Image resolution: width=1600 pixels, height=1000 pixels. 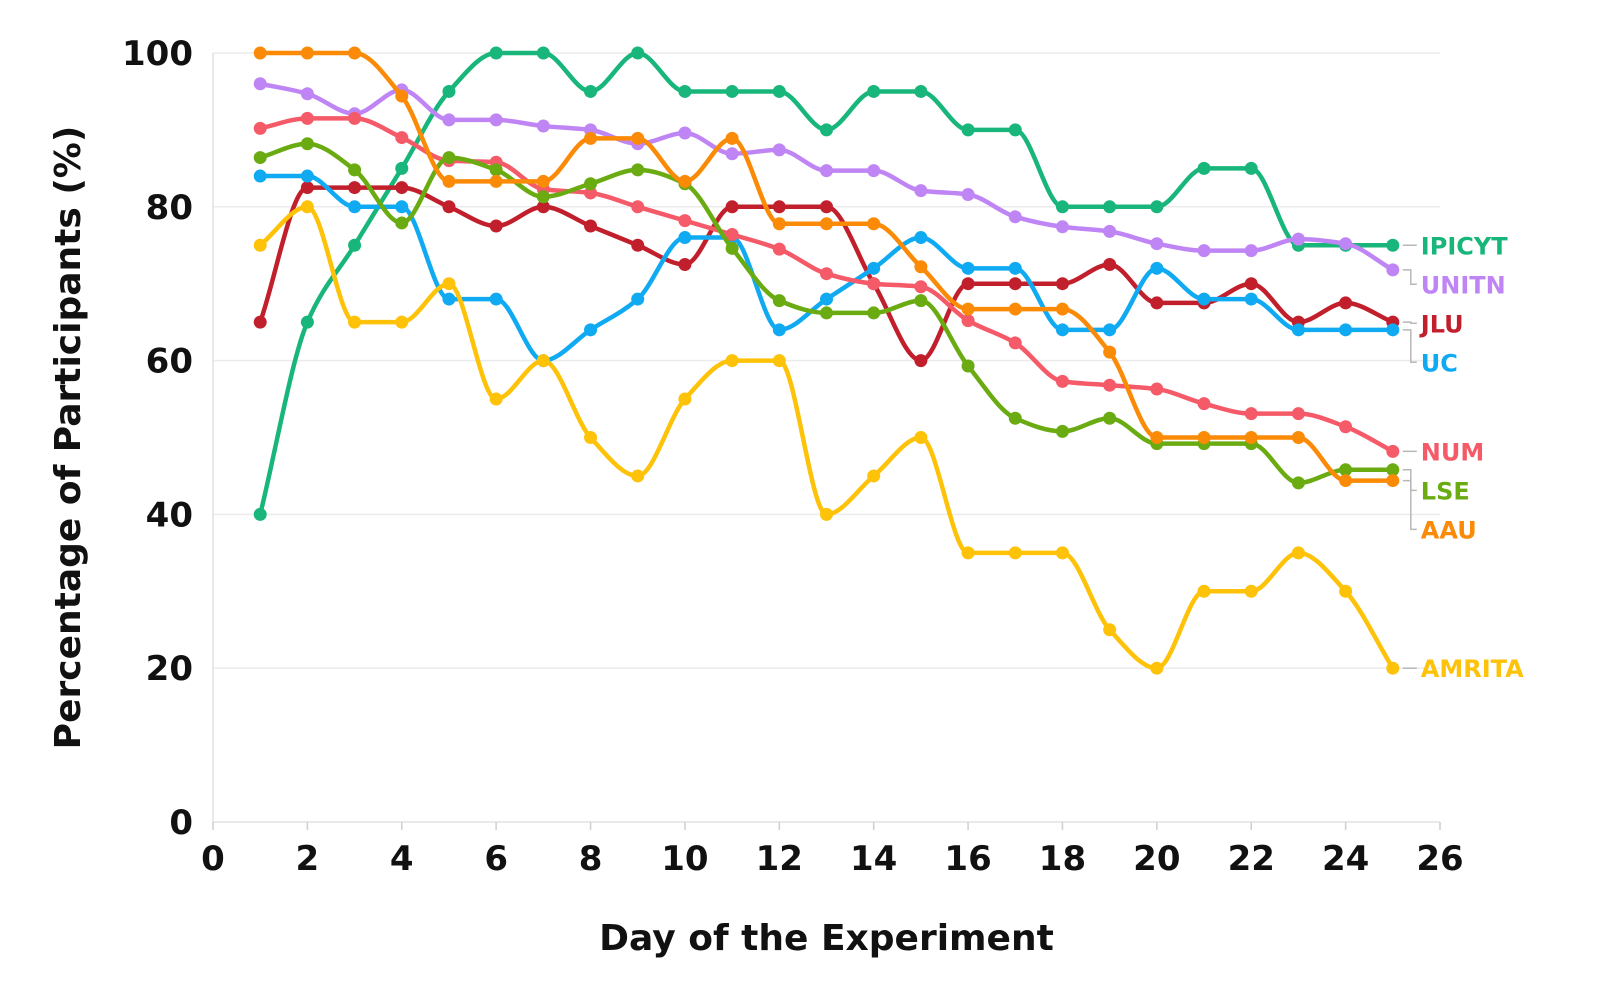 I want to click on x-tick-label-24: 24, so click(x=1345, y=859).